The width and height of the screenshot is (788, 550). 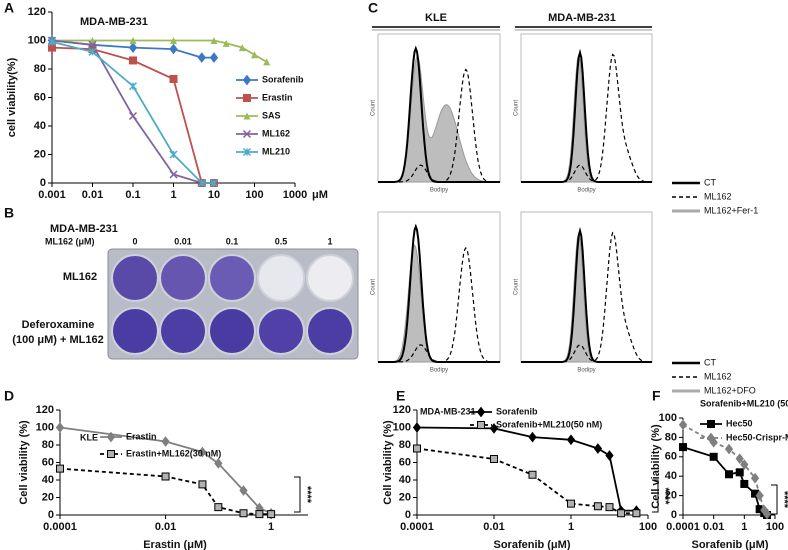 I want to click on row-label: Deferoxamine, so click(x=58, y=325).